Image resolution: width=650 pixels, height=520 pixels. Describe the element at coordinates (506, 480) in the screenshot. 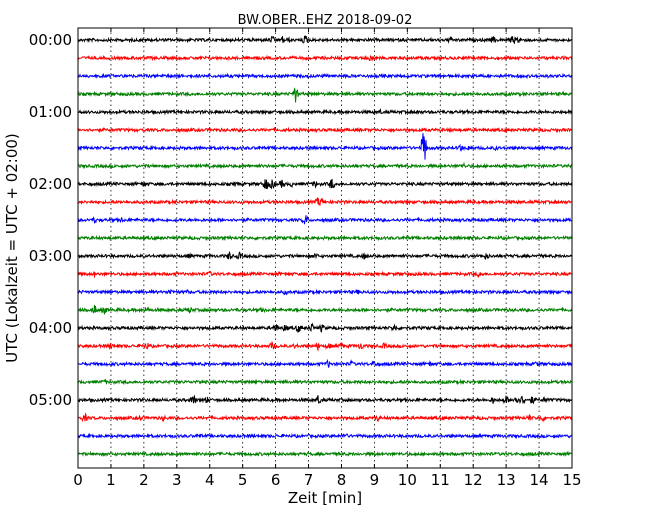

I see `x-tick-label: 13` at that location.